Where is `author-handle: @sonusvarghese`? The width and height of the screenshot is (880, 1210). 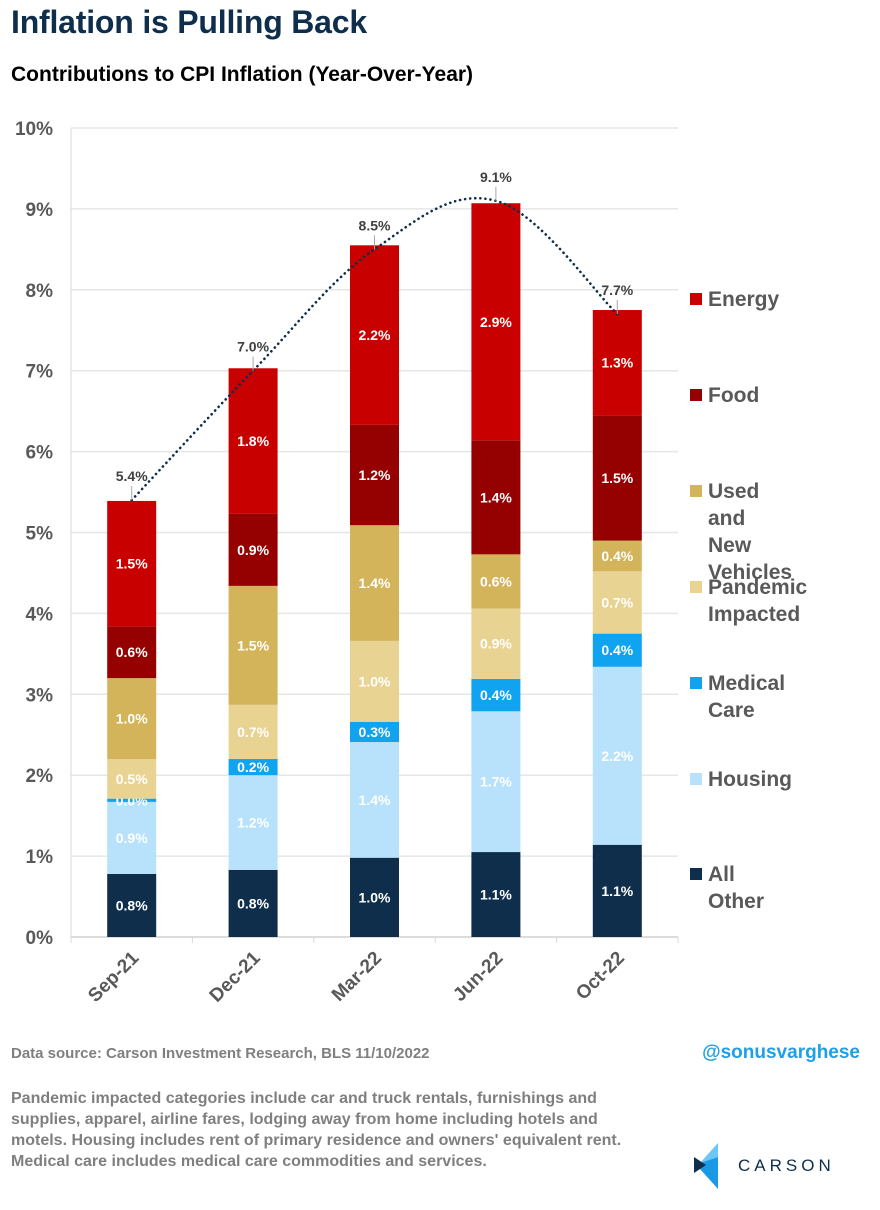 author-handle: @sonusvarghese is located at coordinates (781, 1052).